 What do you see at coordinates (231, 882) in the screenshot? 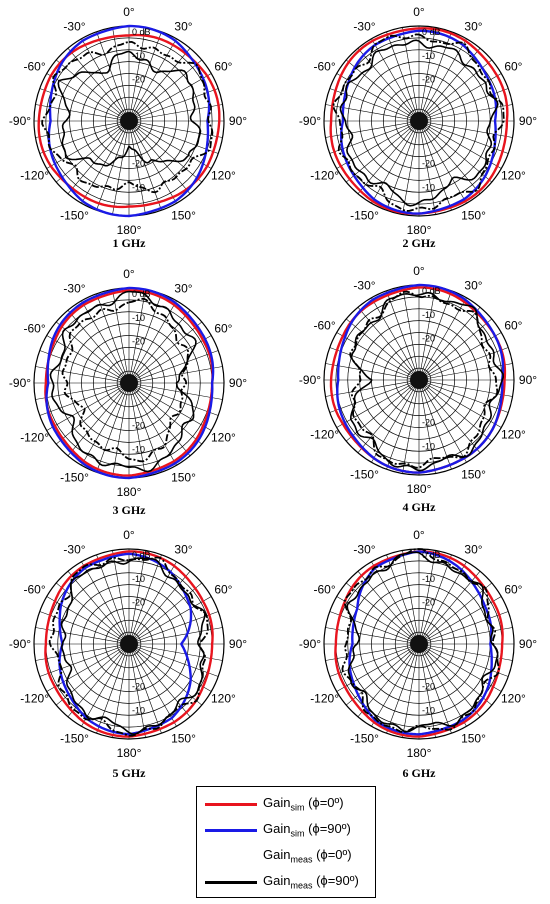
I see `legend-swatch` at bounding box center [231, 882].